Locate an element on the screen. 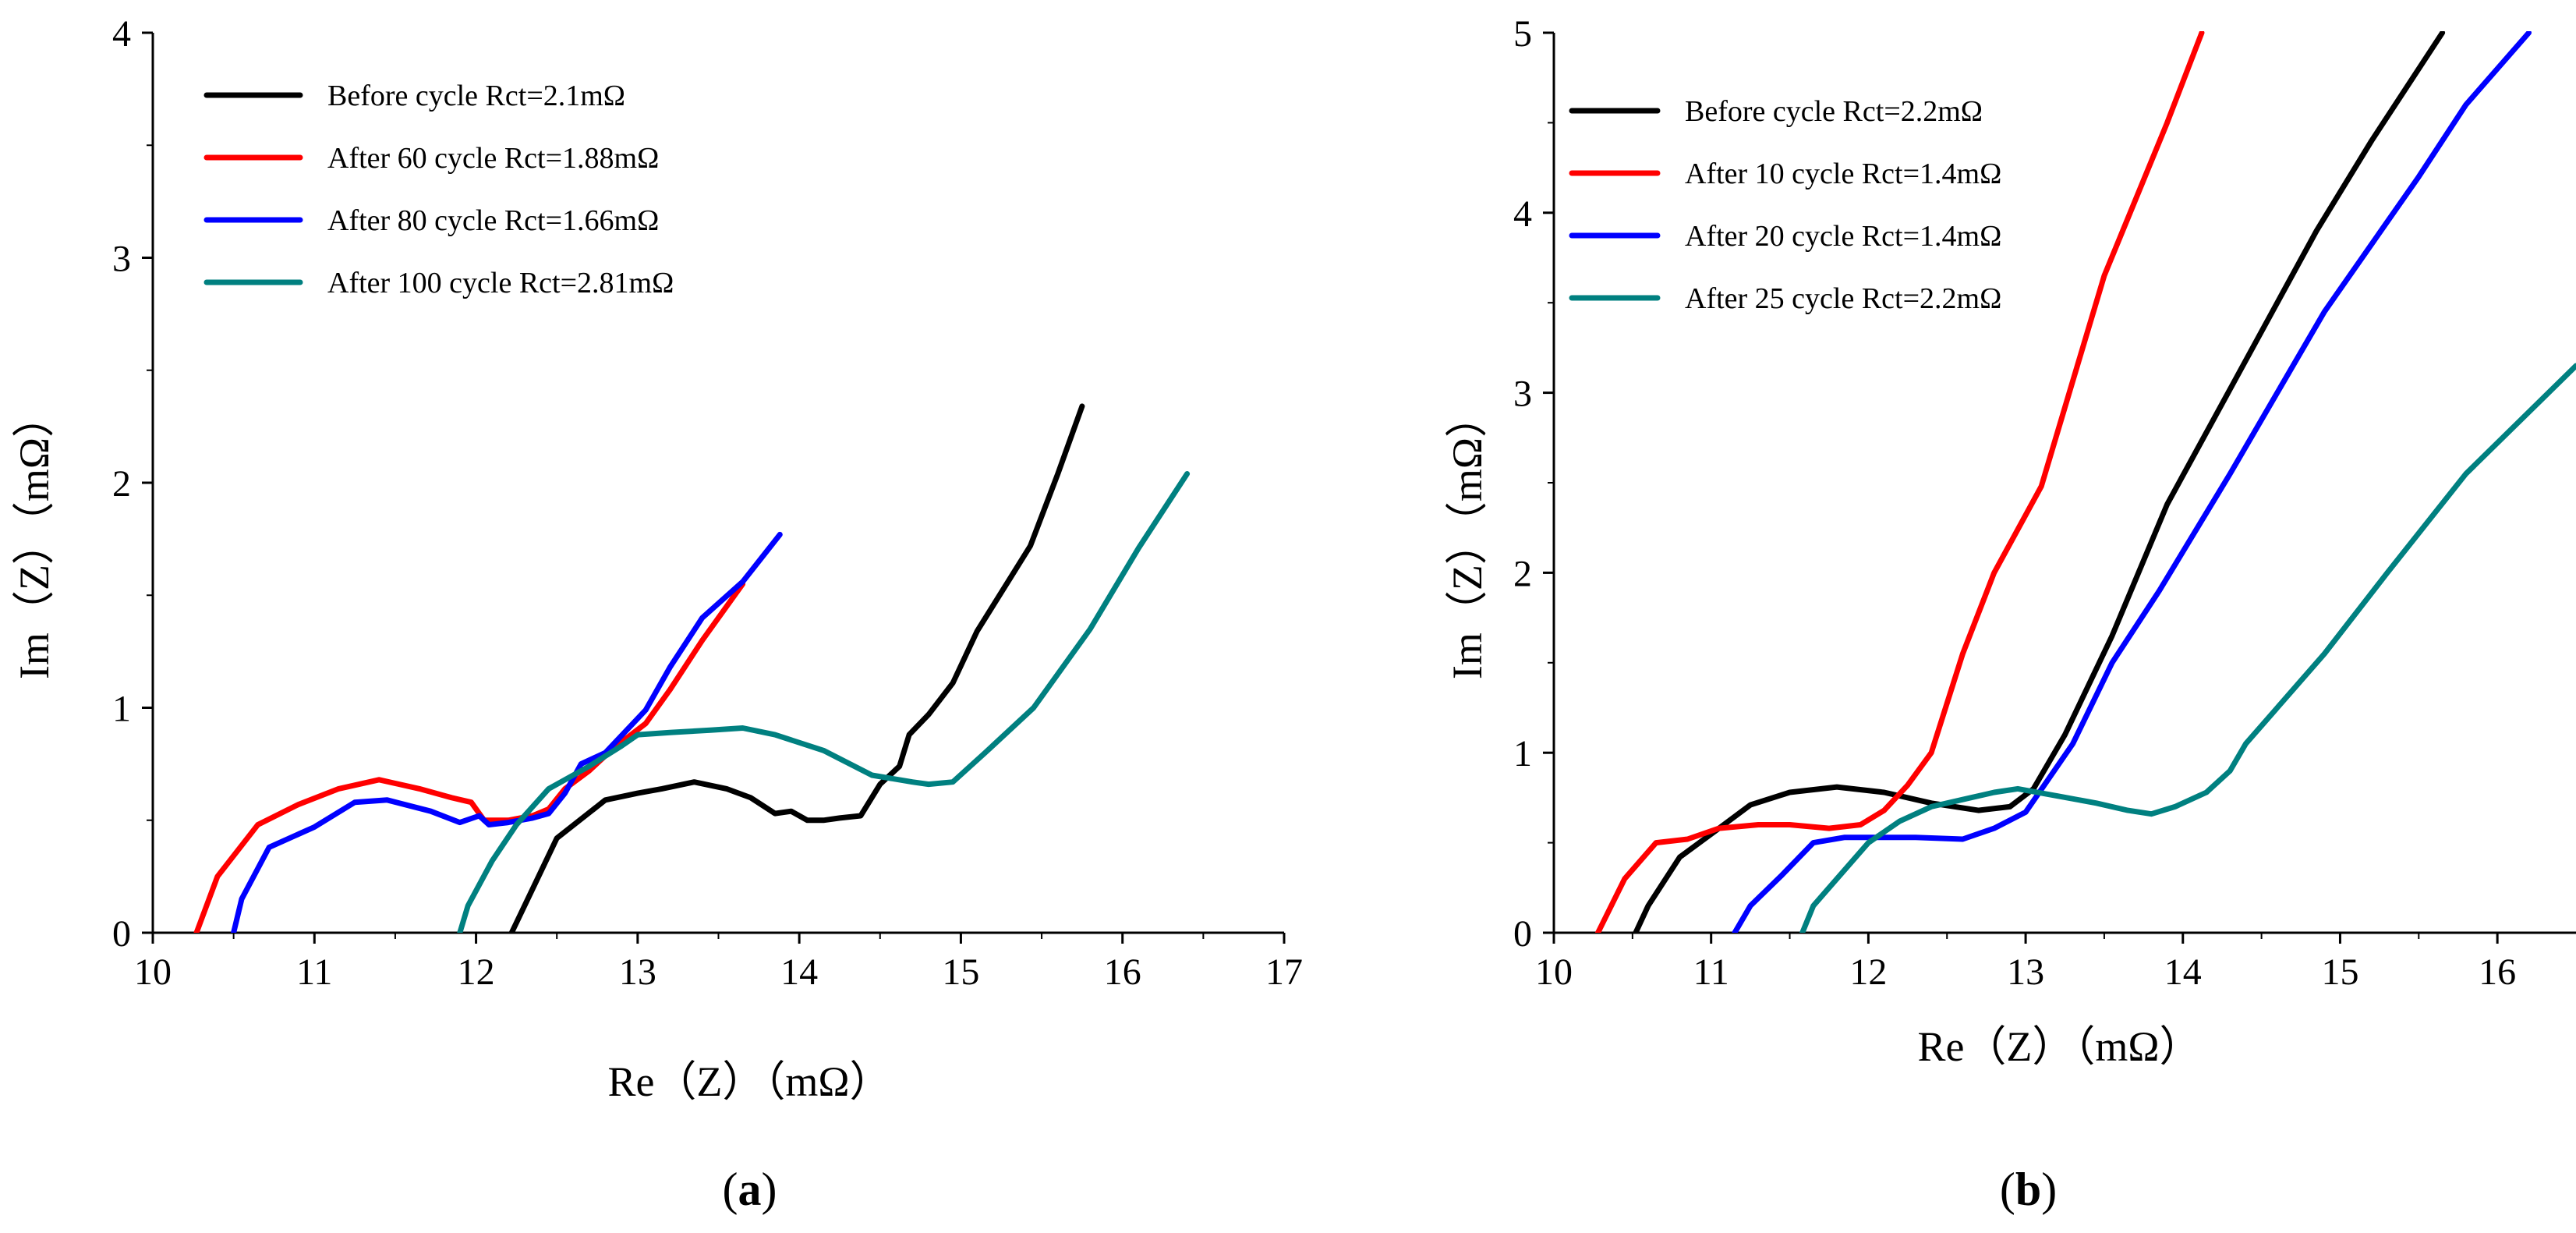  panel-label: (b) is located at coordinates (2028, 1190).